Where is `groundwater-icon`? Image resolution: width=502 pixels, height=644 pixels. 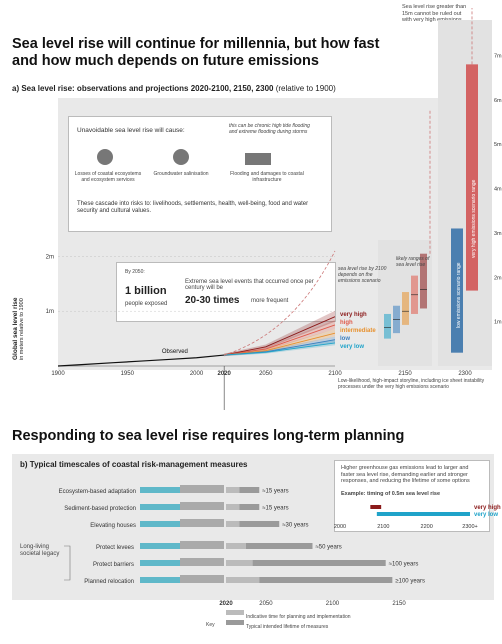 groundwater-icon is located at coordinates (181, 157).